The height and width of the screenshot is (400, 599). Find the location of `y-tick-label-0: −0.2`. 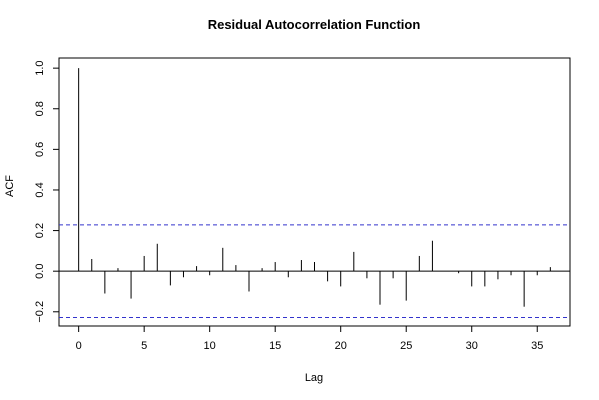

y-tick-label-0: −0.2 is located at coordinates (40, 312).